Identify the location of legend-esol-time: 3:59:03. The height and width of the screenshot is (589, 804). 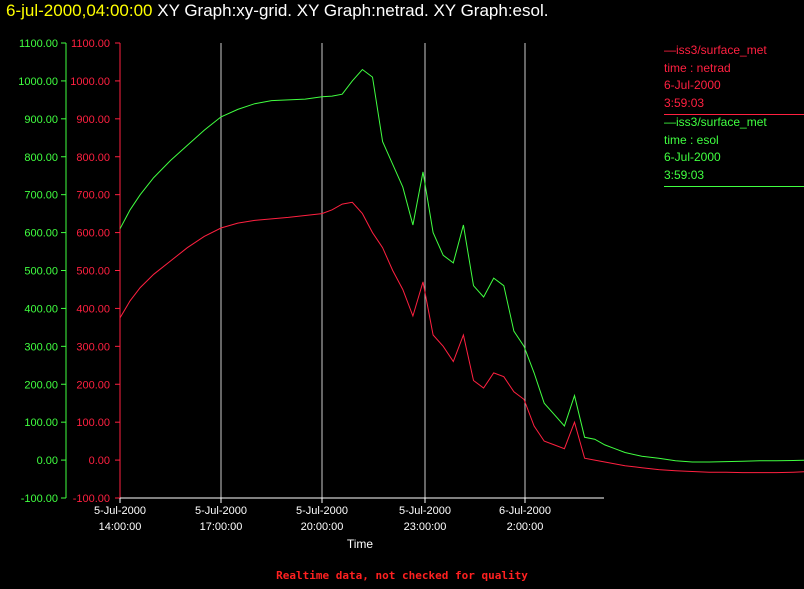
(684, 174).